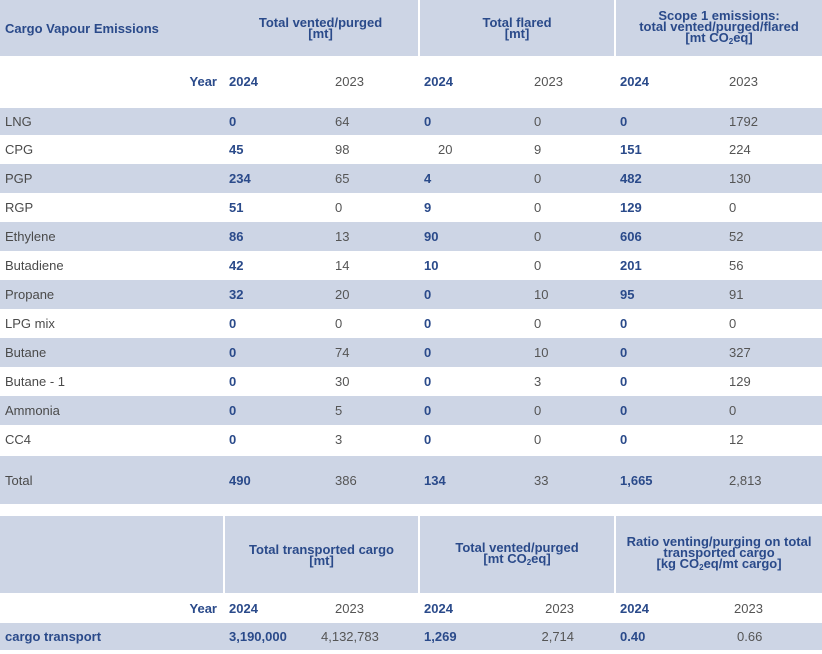  Describe the element at coordinates (342, 352) in the screenshot. I see `vented-2023: 74` at that location.